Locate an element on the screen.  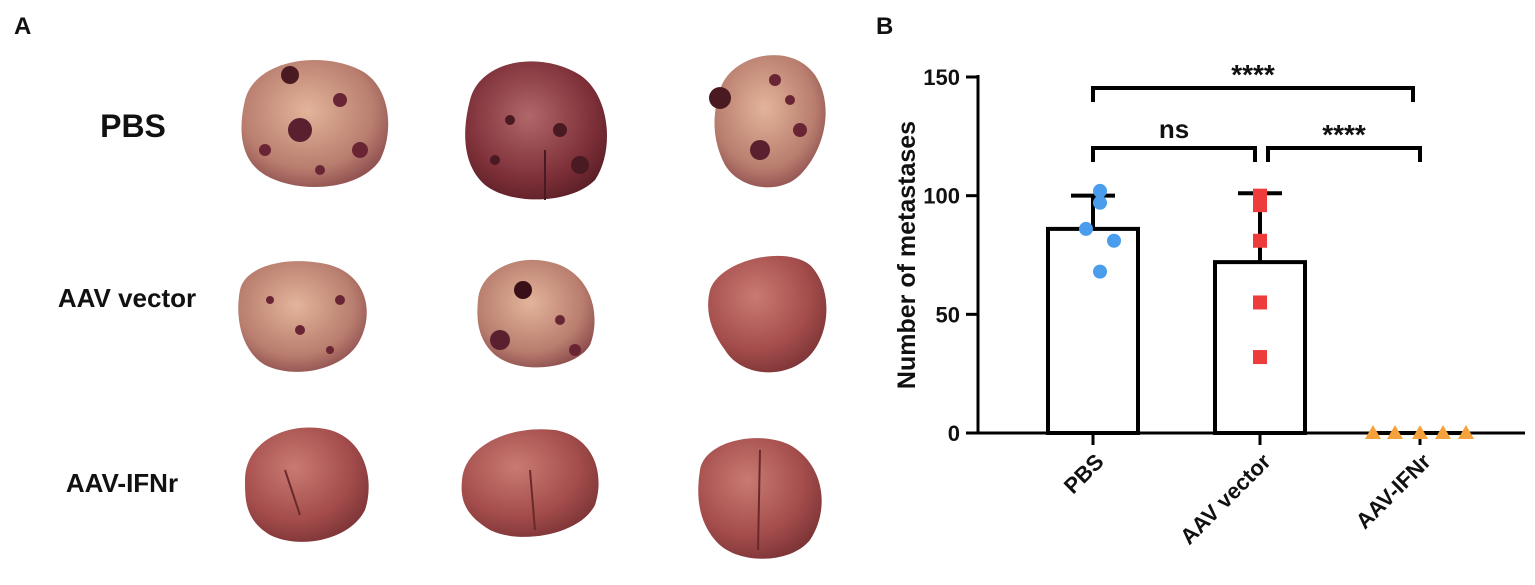
x-tick-label: AAV-IFNr is located at coordinates (1393, 491).